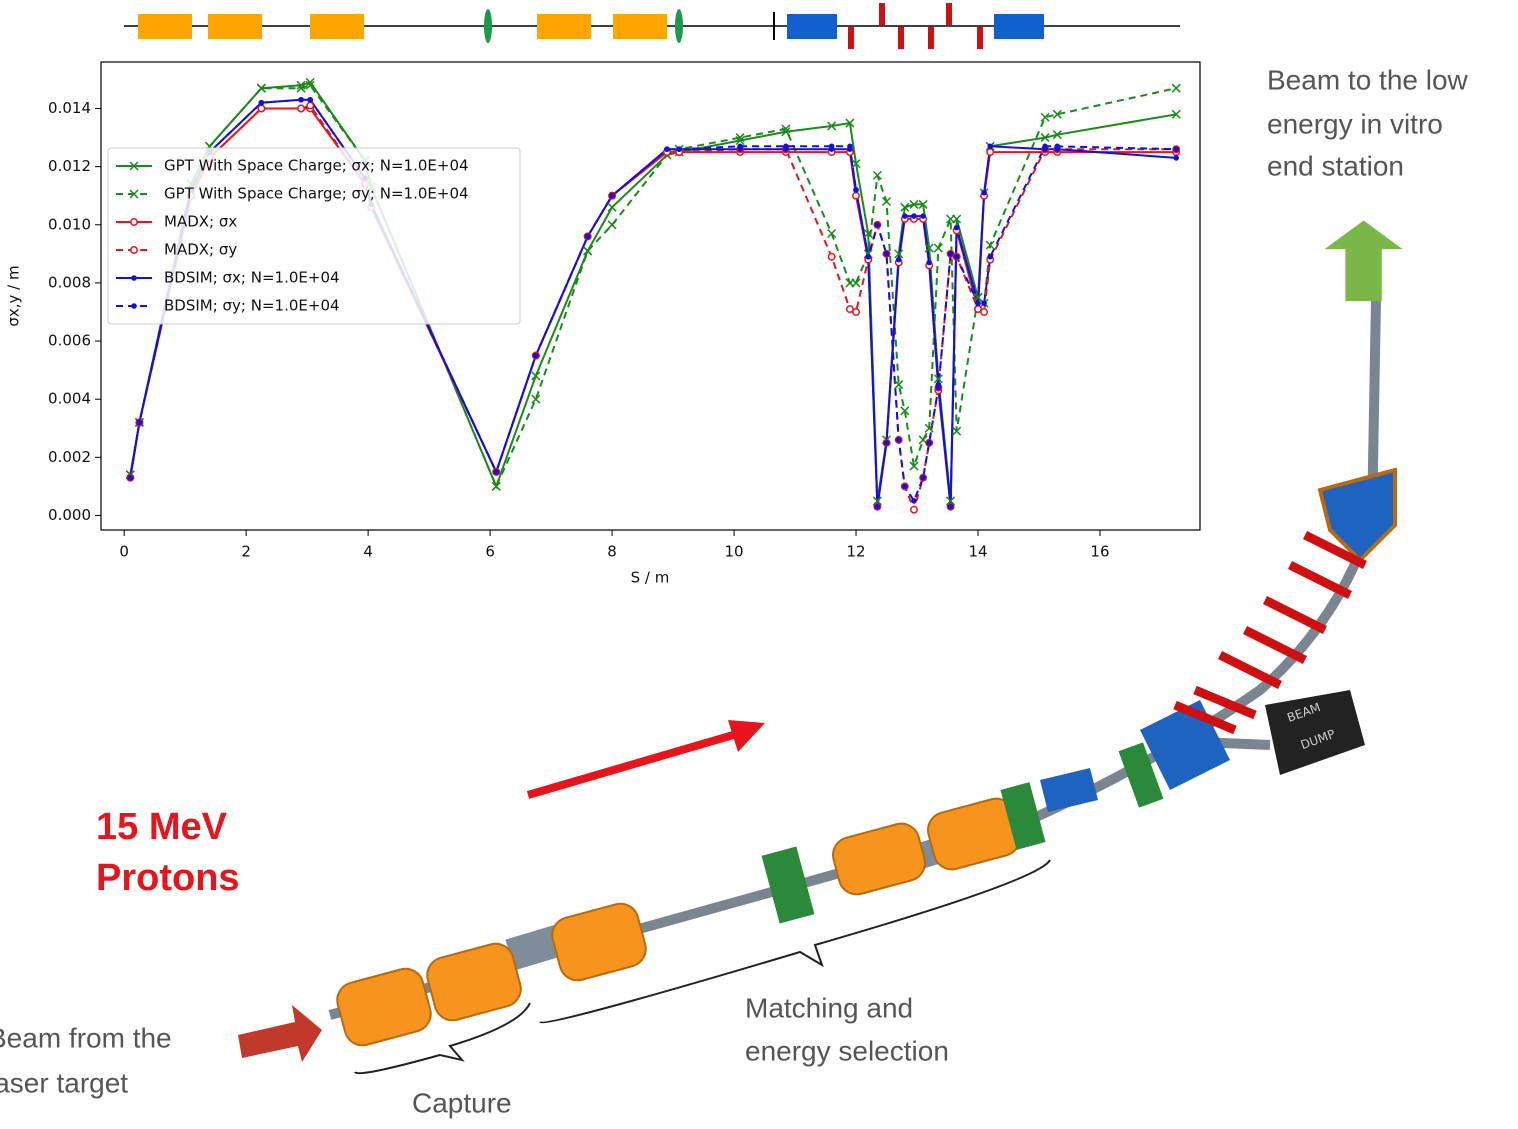  What do you see at coordinates (69, 108) in the screenshot?
I see `y-tick-label: 0.014` at bounding box center [69, 108].